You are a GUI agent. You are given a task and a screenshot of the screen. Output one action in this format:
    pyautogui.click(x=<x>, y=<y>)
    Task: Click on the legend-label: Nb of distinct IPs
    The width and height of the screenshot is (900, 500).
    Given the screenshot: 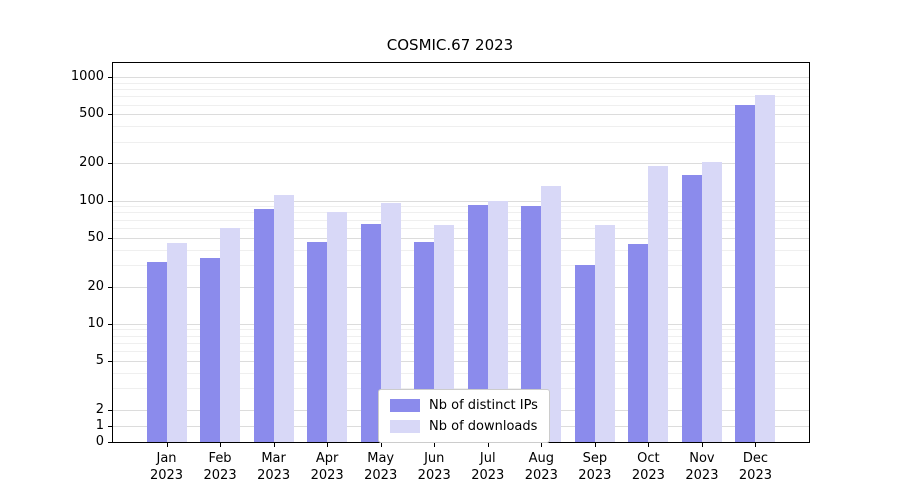 What is the action you would take?
    pyautogui.click(x=483, y=405)
    